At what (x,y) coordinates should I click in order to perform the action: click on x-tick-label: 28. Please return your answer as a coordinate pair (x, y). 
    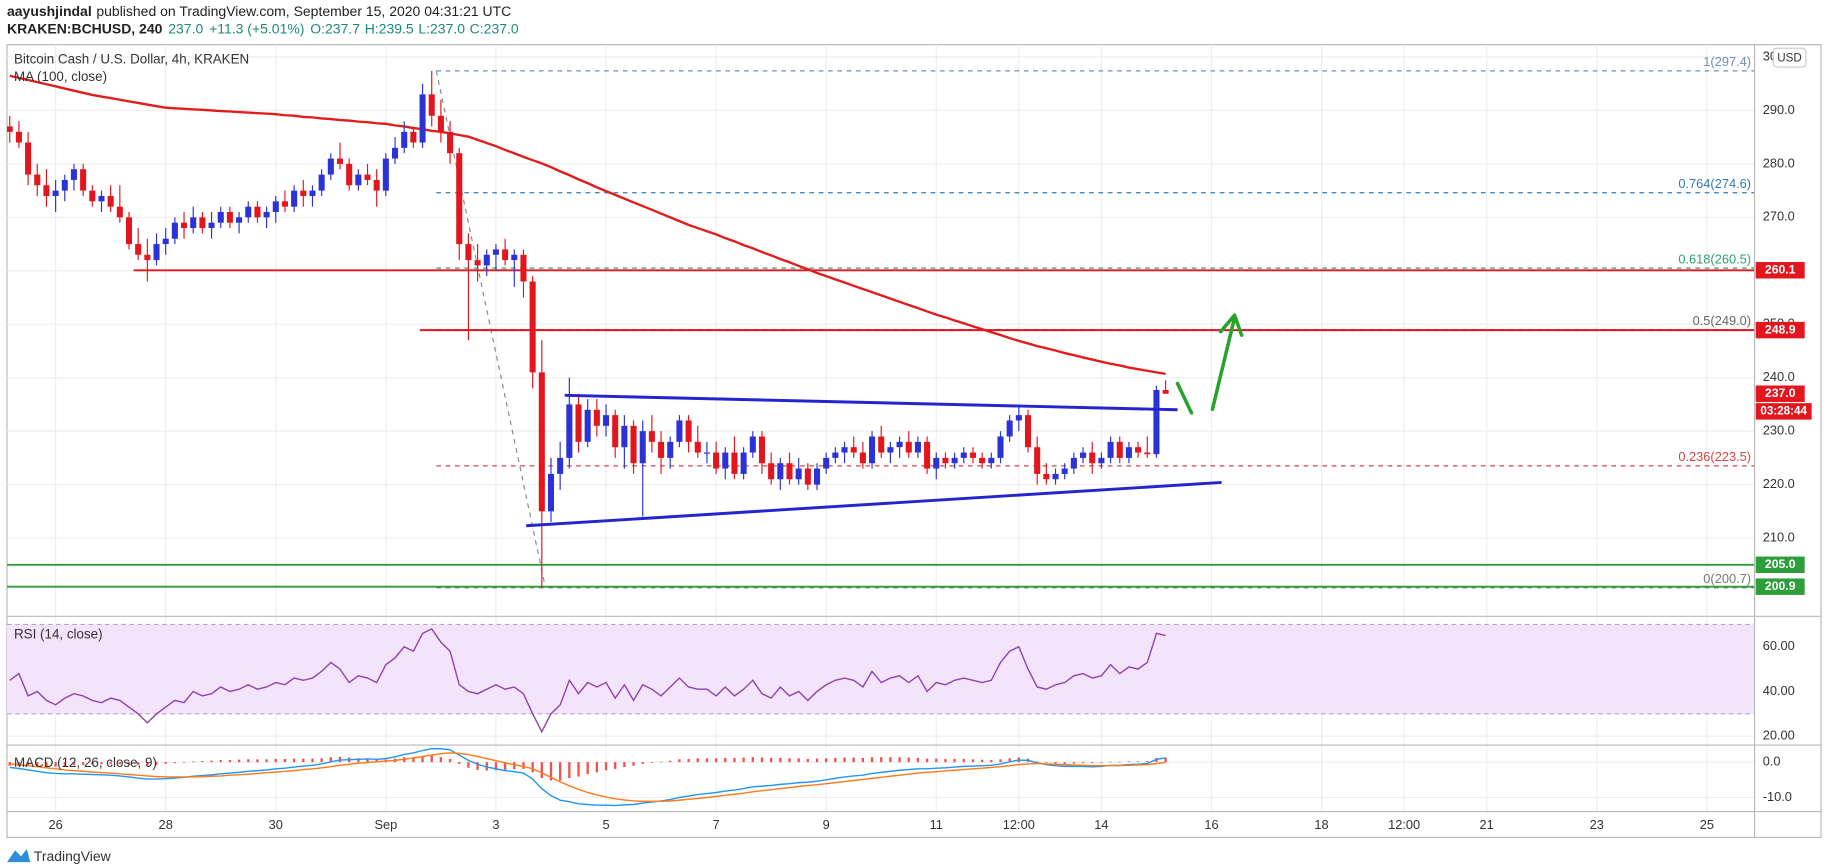
    Looking at the image, I should click on (166, 824).